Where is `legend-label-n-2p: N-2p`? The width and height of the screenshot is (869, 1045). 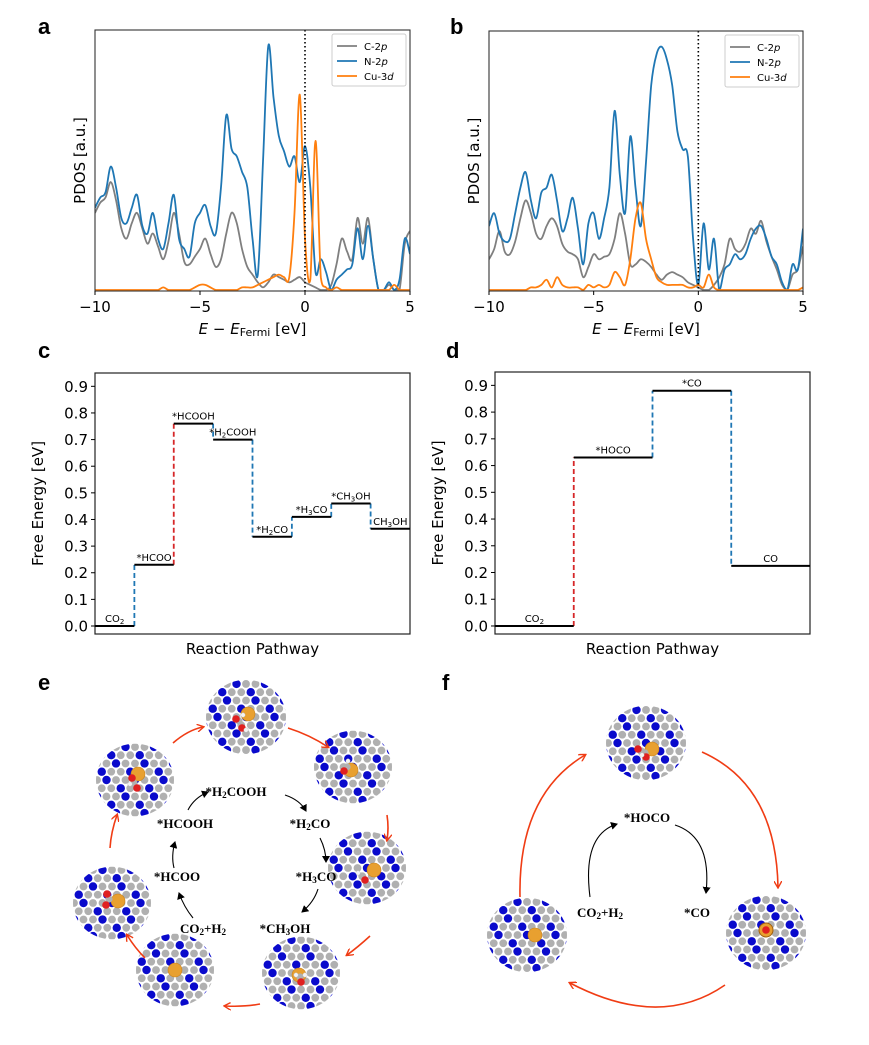 legend-label-n-2p: N-2p is located at coordinates (376, 62).